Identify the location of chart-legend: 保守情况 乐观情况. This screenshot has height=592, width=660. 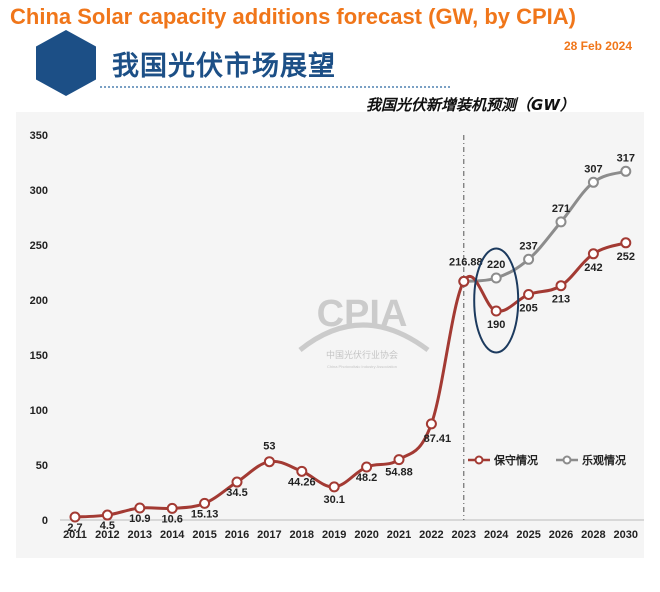
(547, 460).